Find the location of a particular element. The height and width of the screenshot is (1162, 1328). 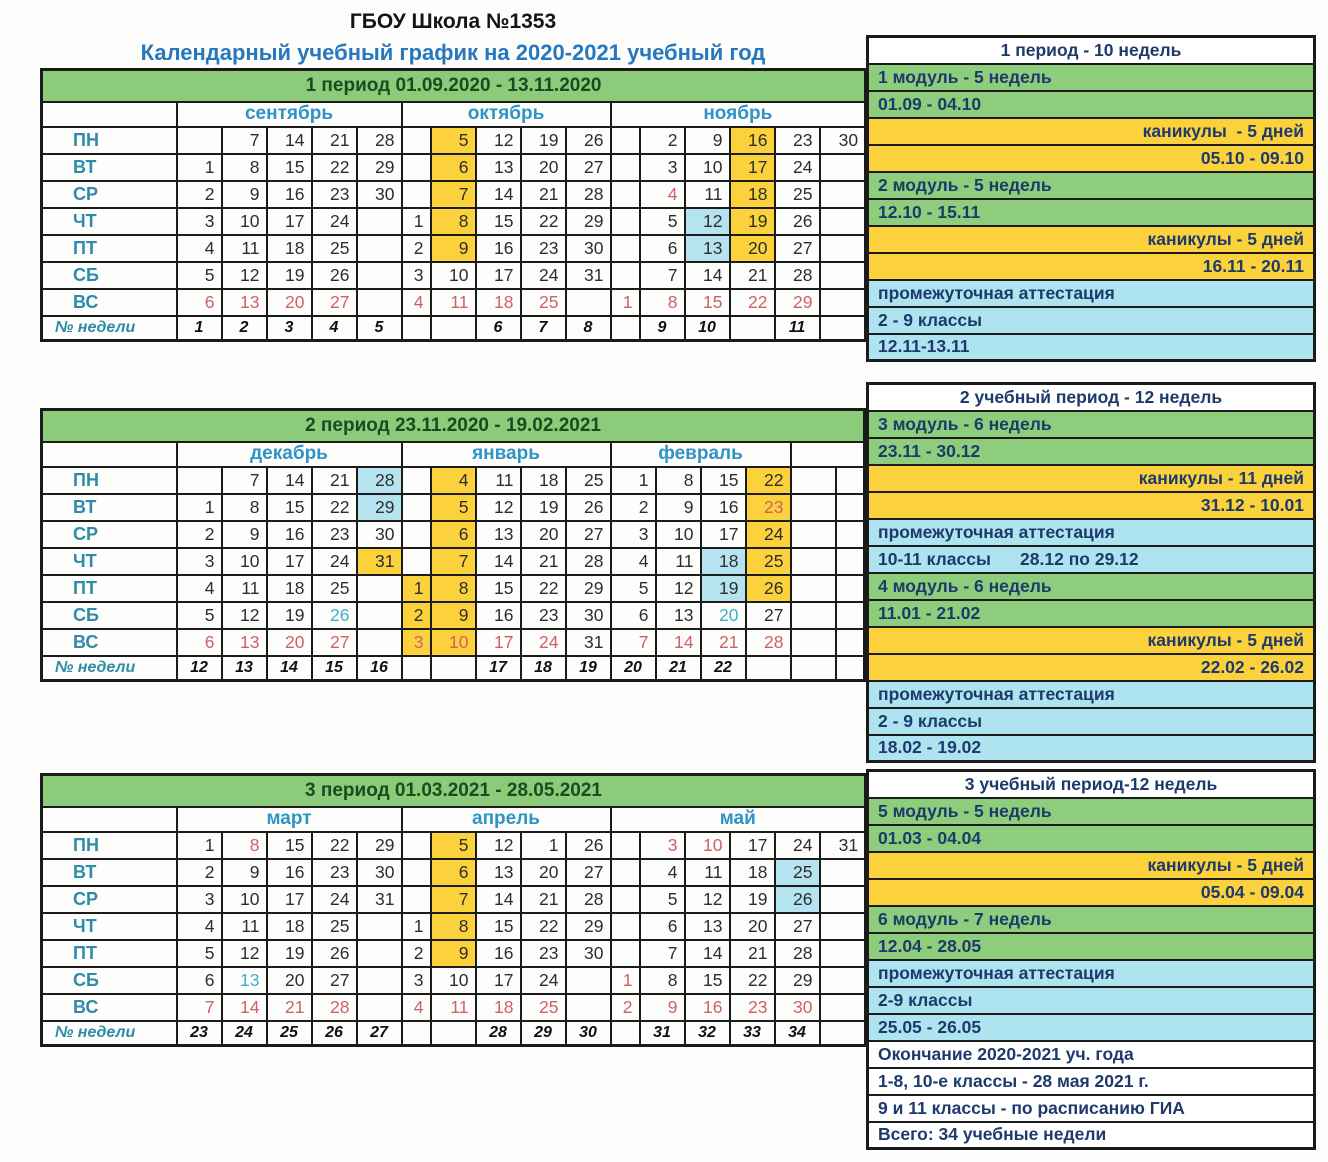

week-row-label: № недели is located at coordinates (109, 1033).